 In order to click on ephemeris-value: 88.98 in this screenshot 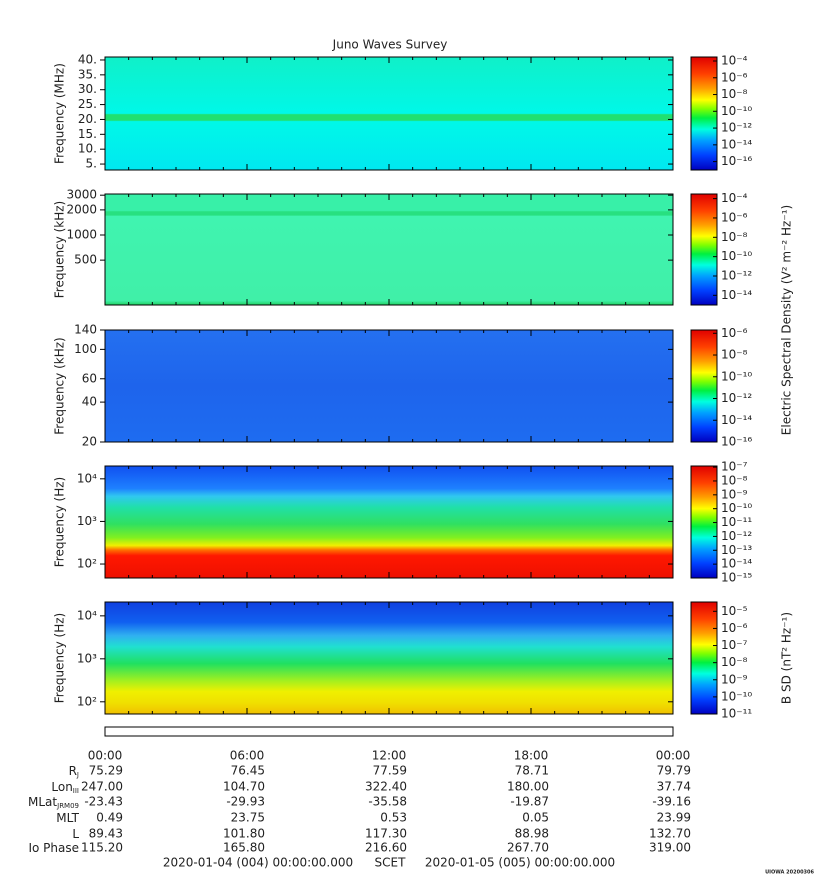, I will do `click(532, 834)`.